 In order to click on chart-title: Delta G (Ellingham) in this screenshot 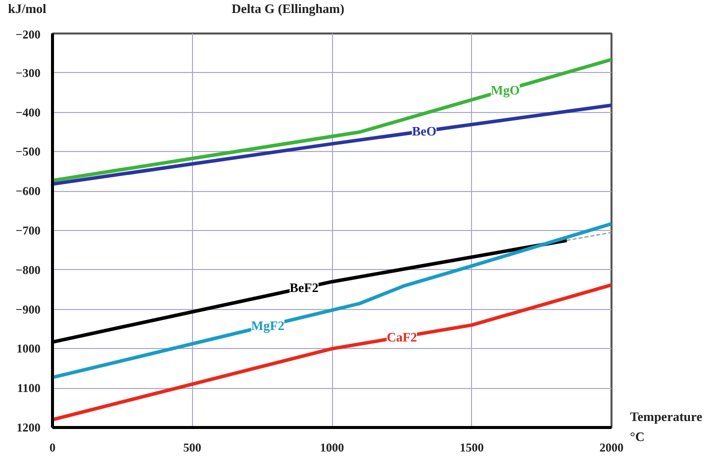, I will do `click(288, 9)`.